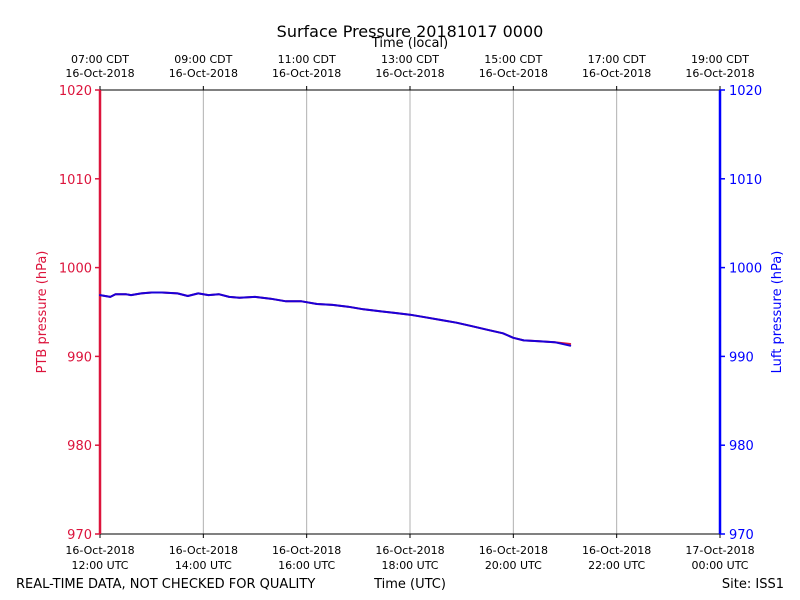 The width and height of the screenshot is (800, 600). Describe the element at coordinates (100, 59) in the screenshot. I see `top-tick-label-time: 07:00 CDT` at that location.